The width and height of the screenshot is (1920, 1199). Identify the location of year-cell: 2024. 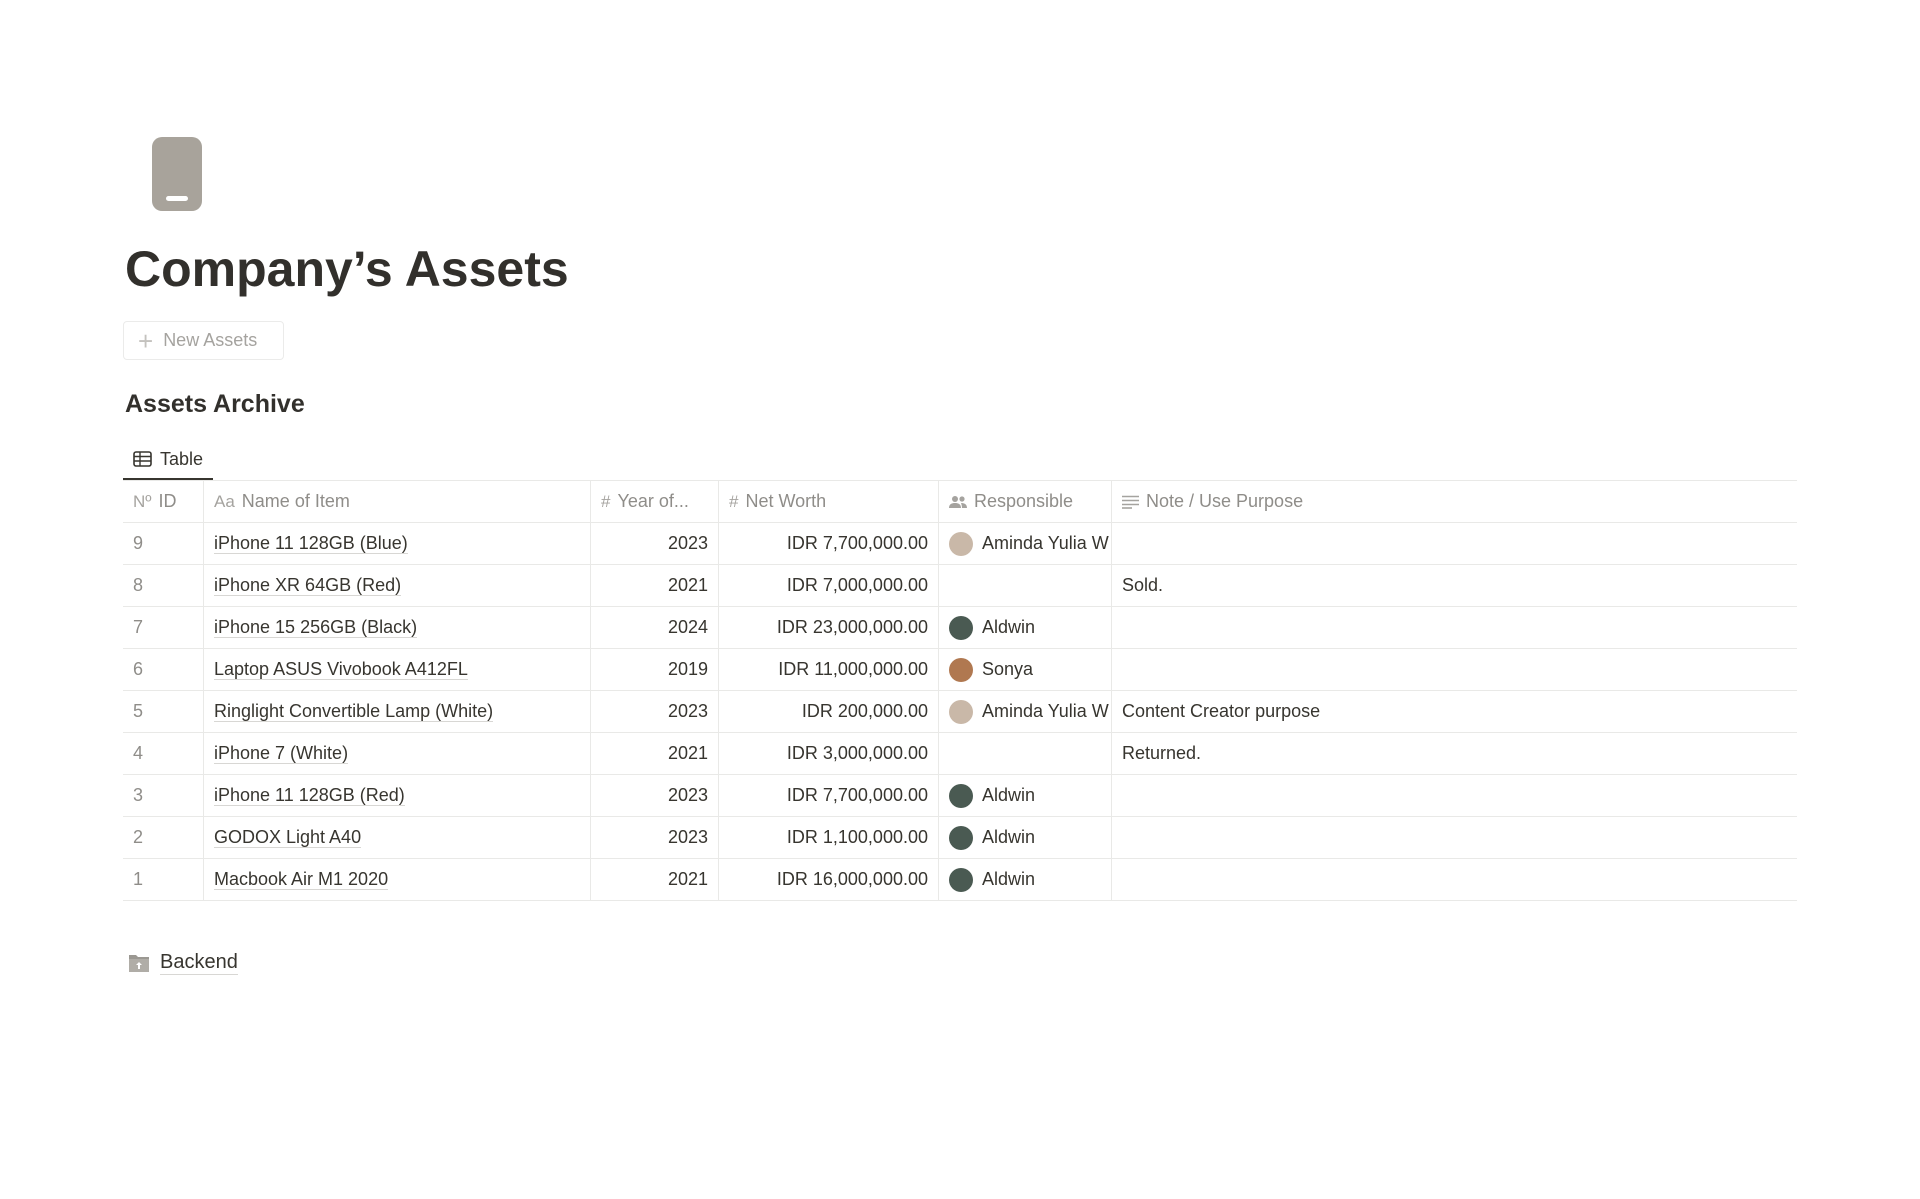
(655, 627).